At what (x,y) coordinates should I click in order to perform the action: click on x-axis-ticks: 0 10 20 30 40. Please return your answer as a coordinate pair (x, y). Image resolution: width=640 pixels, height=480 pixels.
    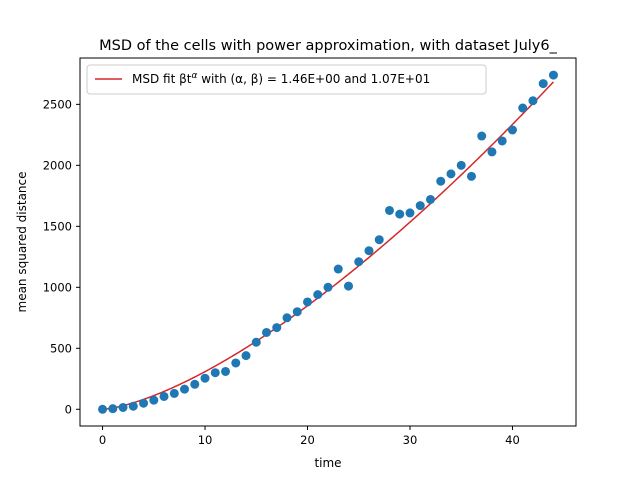
    Looking at the image, I should click on (309, 436).